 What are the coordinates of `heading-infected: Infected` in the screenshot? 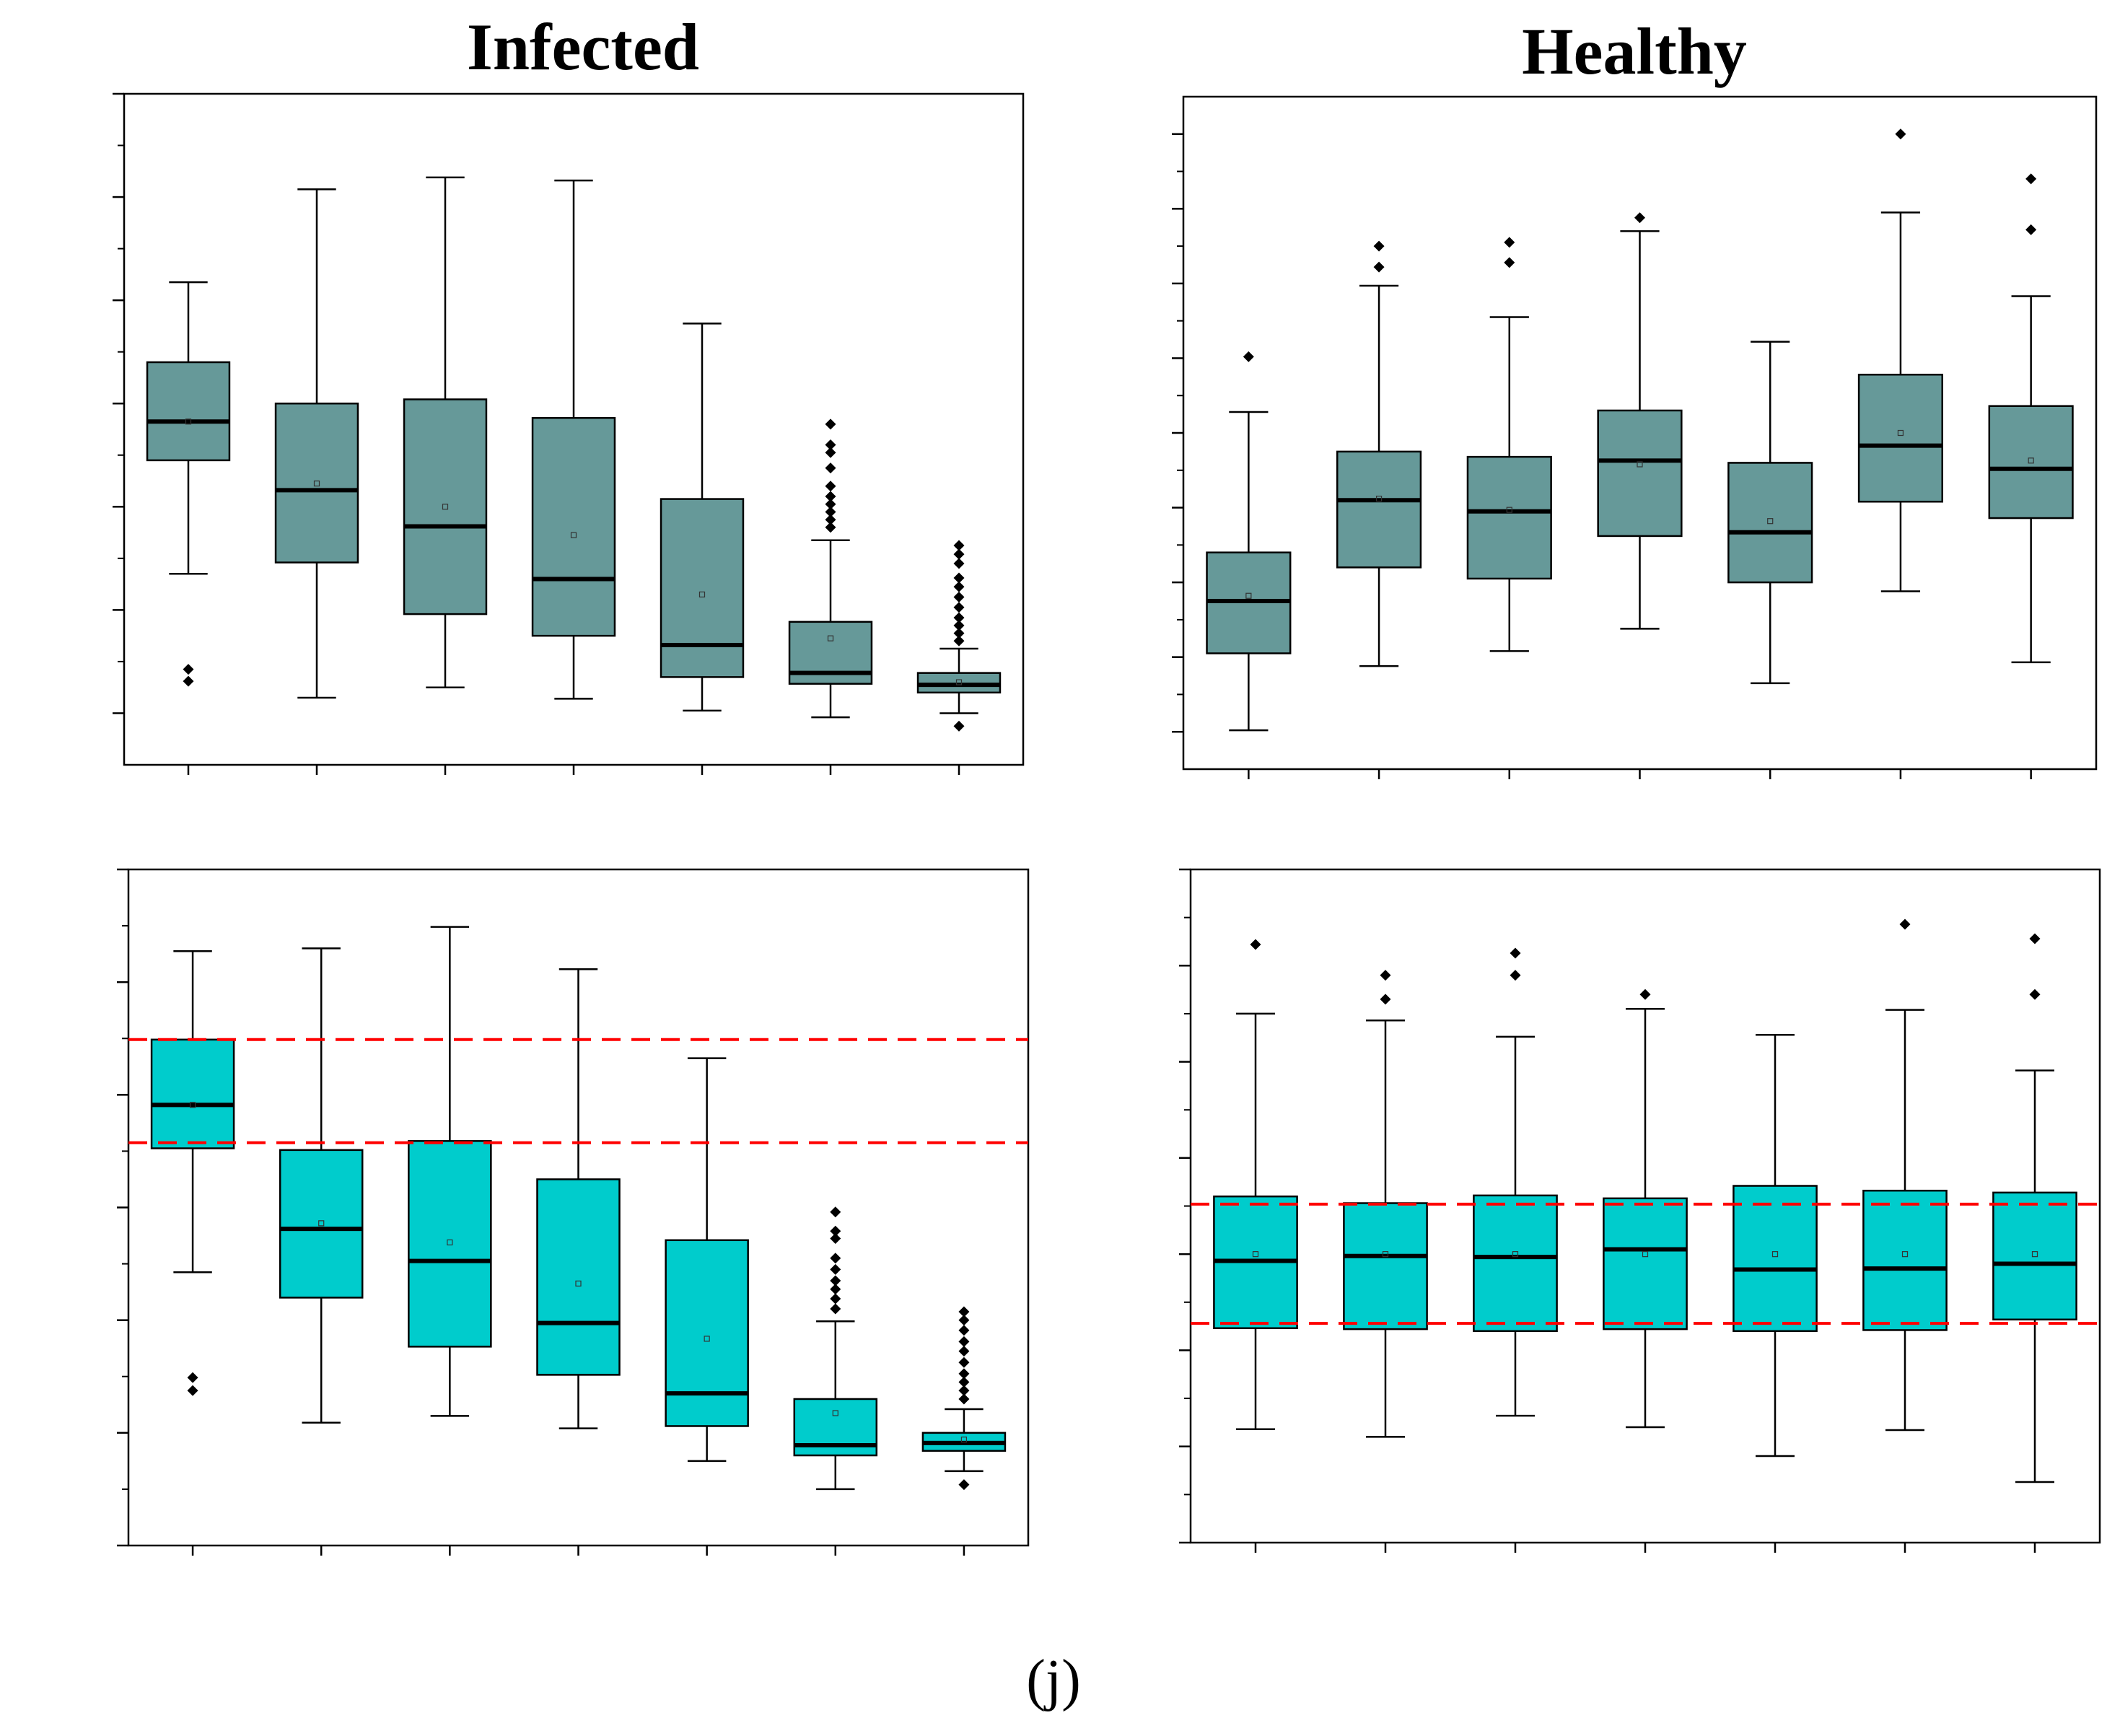 It's located at (583, 47).